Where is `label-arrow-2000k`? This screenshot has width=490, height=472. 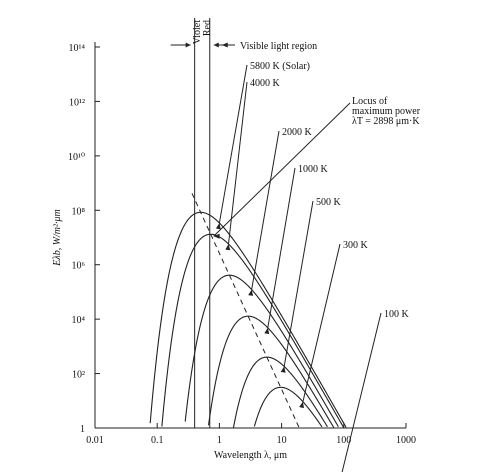
label-arrow-2000k is located at coordinates (251, 292).